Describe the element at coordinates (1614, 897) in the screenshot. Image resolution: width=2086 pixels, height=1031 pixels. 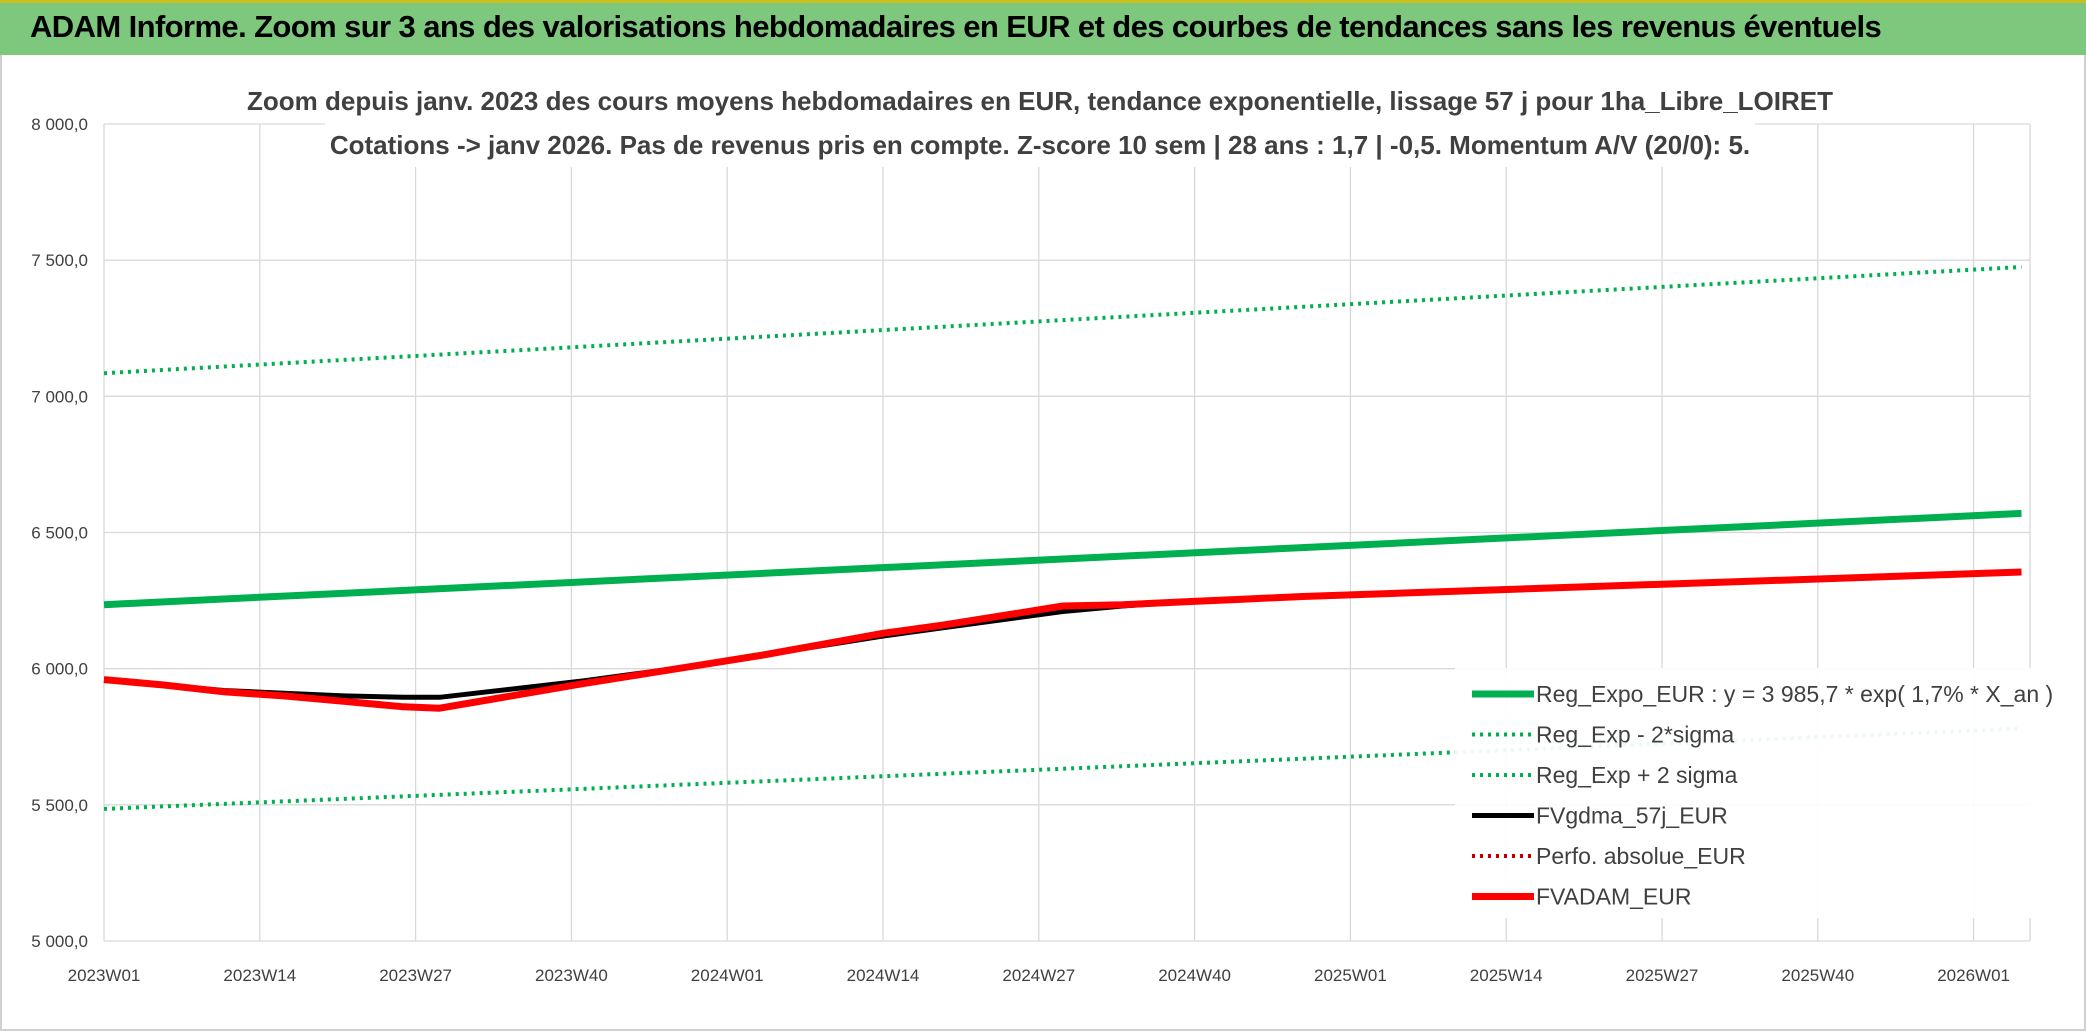
I see `legend-label: FVADAM_EUR` at that location.